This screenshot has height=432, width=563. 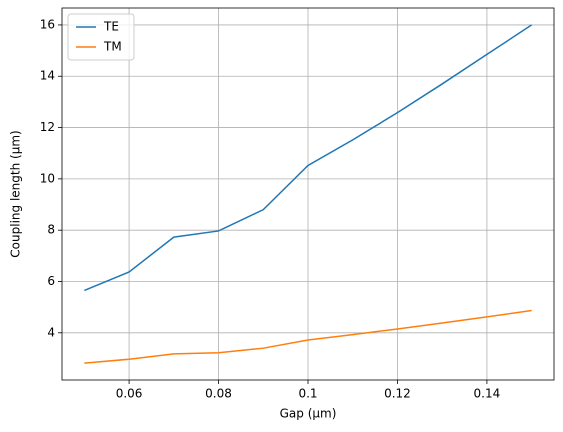 I want to click on x-tick-label: 0.1, so click(x=307, y=394).